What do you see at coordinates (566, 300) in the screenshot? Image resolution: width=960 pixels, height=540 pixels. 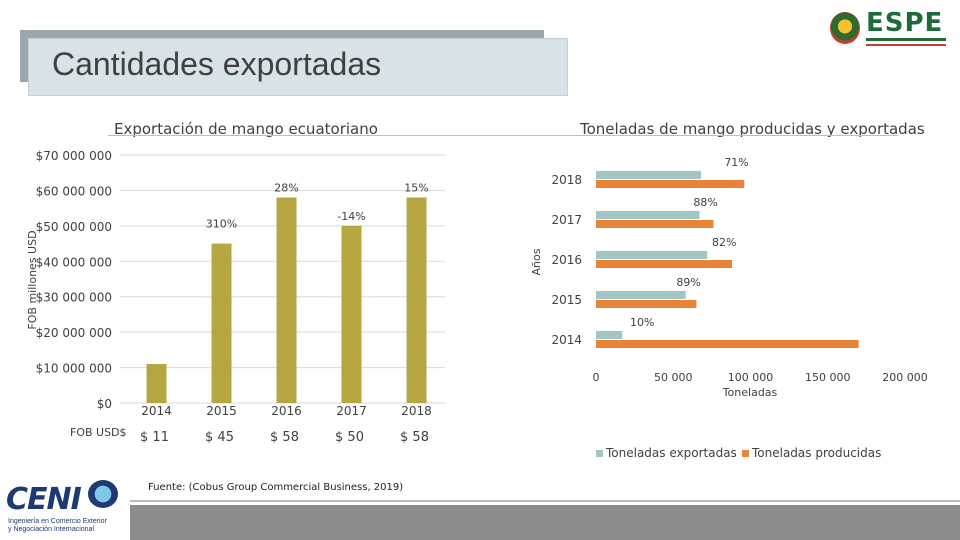 I see `y-tick-label: 2015` at bounding box center [566, 300].